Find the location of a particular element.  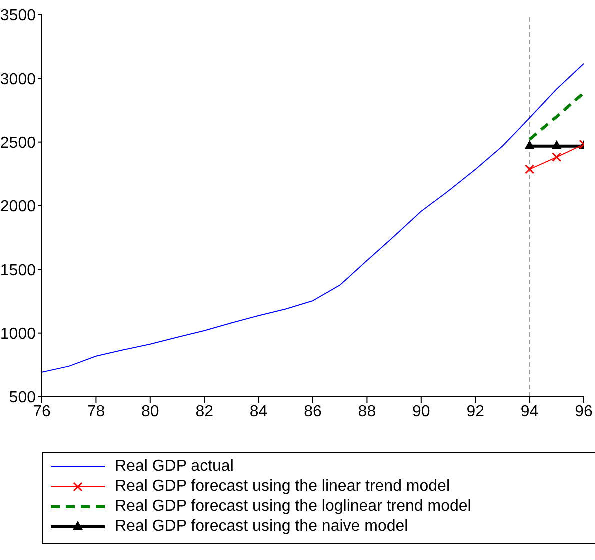

x-tick-label: 80 is located at coordinates (151, 411).